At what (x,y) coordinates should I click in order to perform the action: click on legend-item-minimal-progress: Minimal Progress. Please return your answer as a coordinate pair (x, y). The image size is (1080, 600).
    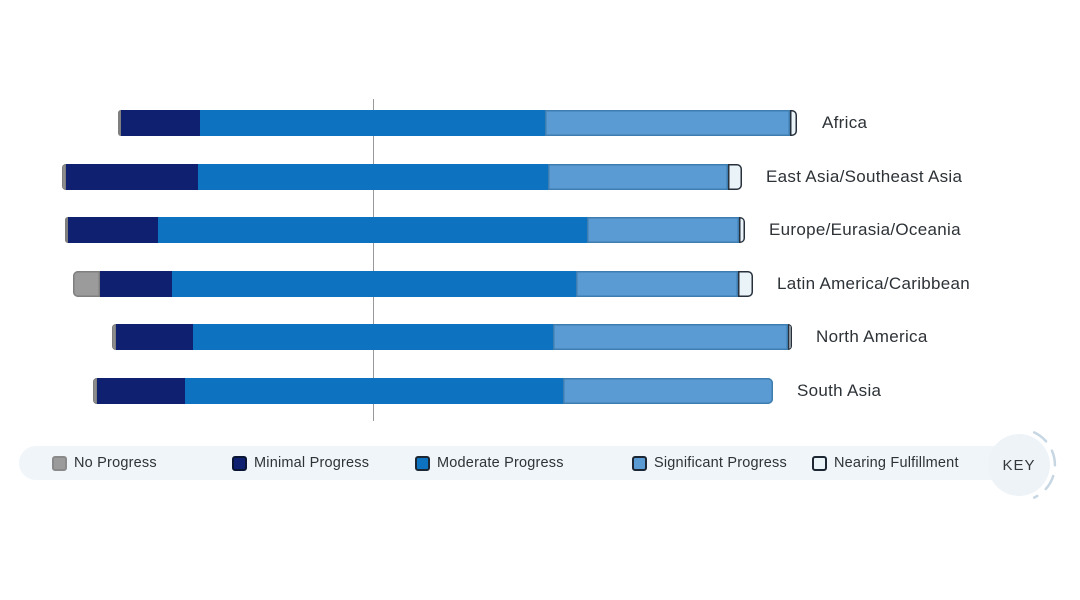
    Looking at the image, I should click on (300, 463).